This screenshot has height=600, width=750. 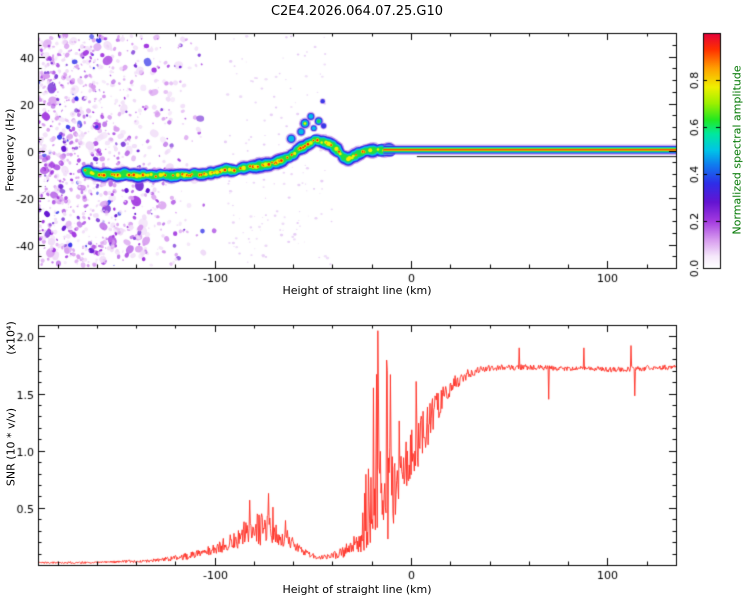 What do you see at coordinates (737, 150) in the screenshot?
I see `colorbar-label: Normalized spectral amplitude` at bounding box center [737, 150].